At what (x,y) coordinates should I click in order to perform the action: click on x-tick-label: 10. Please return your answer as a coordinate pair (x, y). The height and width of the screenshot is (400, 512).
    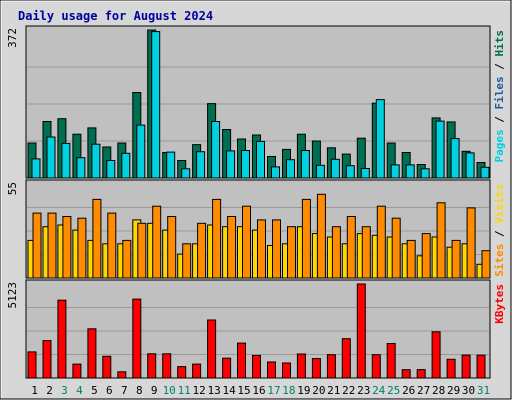
    Looking at the image, I should click on (169, 390).